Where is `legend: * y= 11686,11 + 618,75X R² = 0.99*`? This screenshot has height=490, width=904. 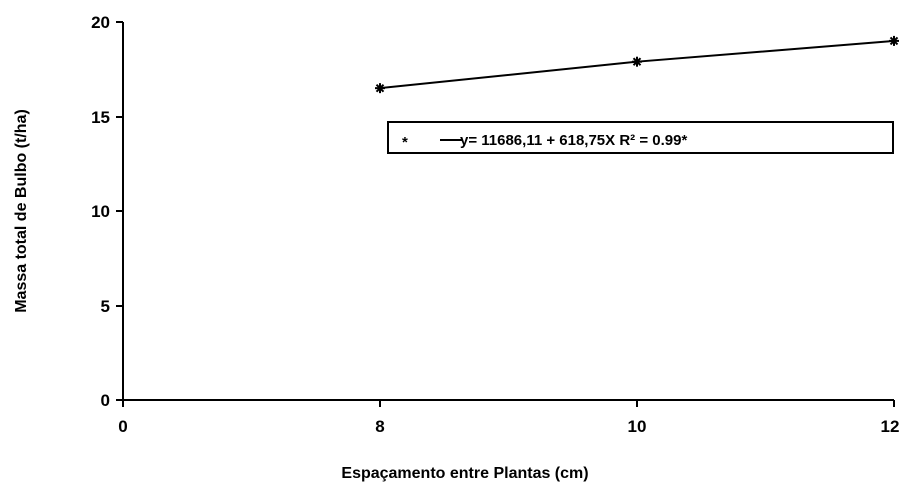
legend: * y= 11686,11 + 618,75X R² = 0.99* is located at coordinates (640, 137).